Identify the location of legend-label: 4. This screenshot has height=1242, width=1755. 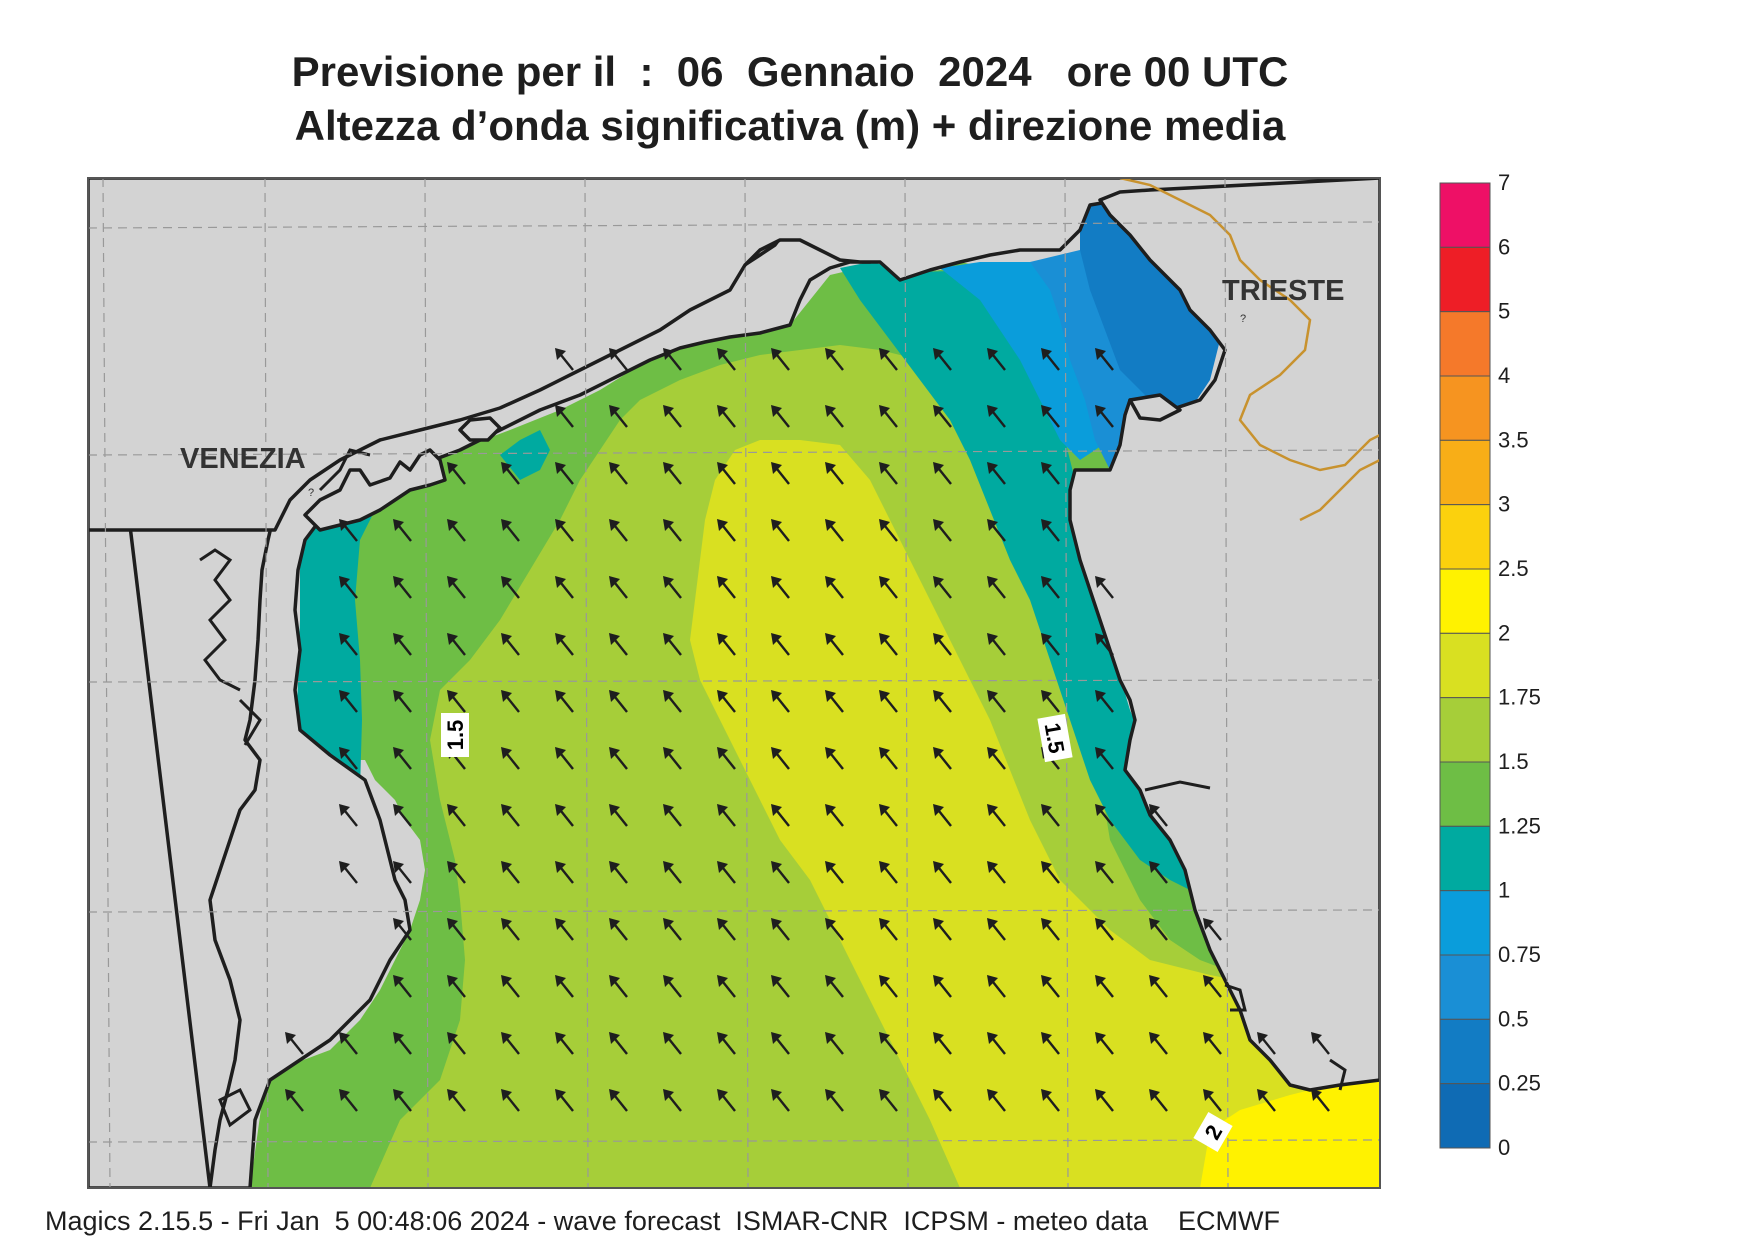
(1504, 375).